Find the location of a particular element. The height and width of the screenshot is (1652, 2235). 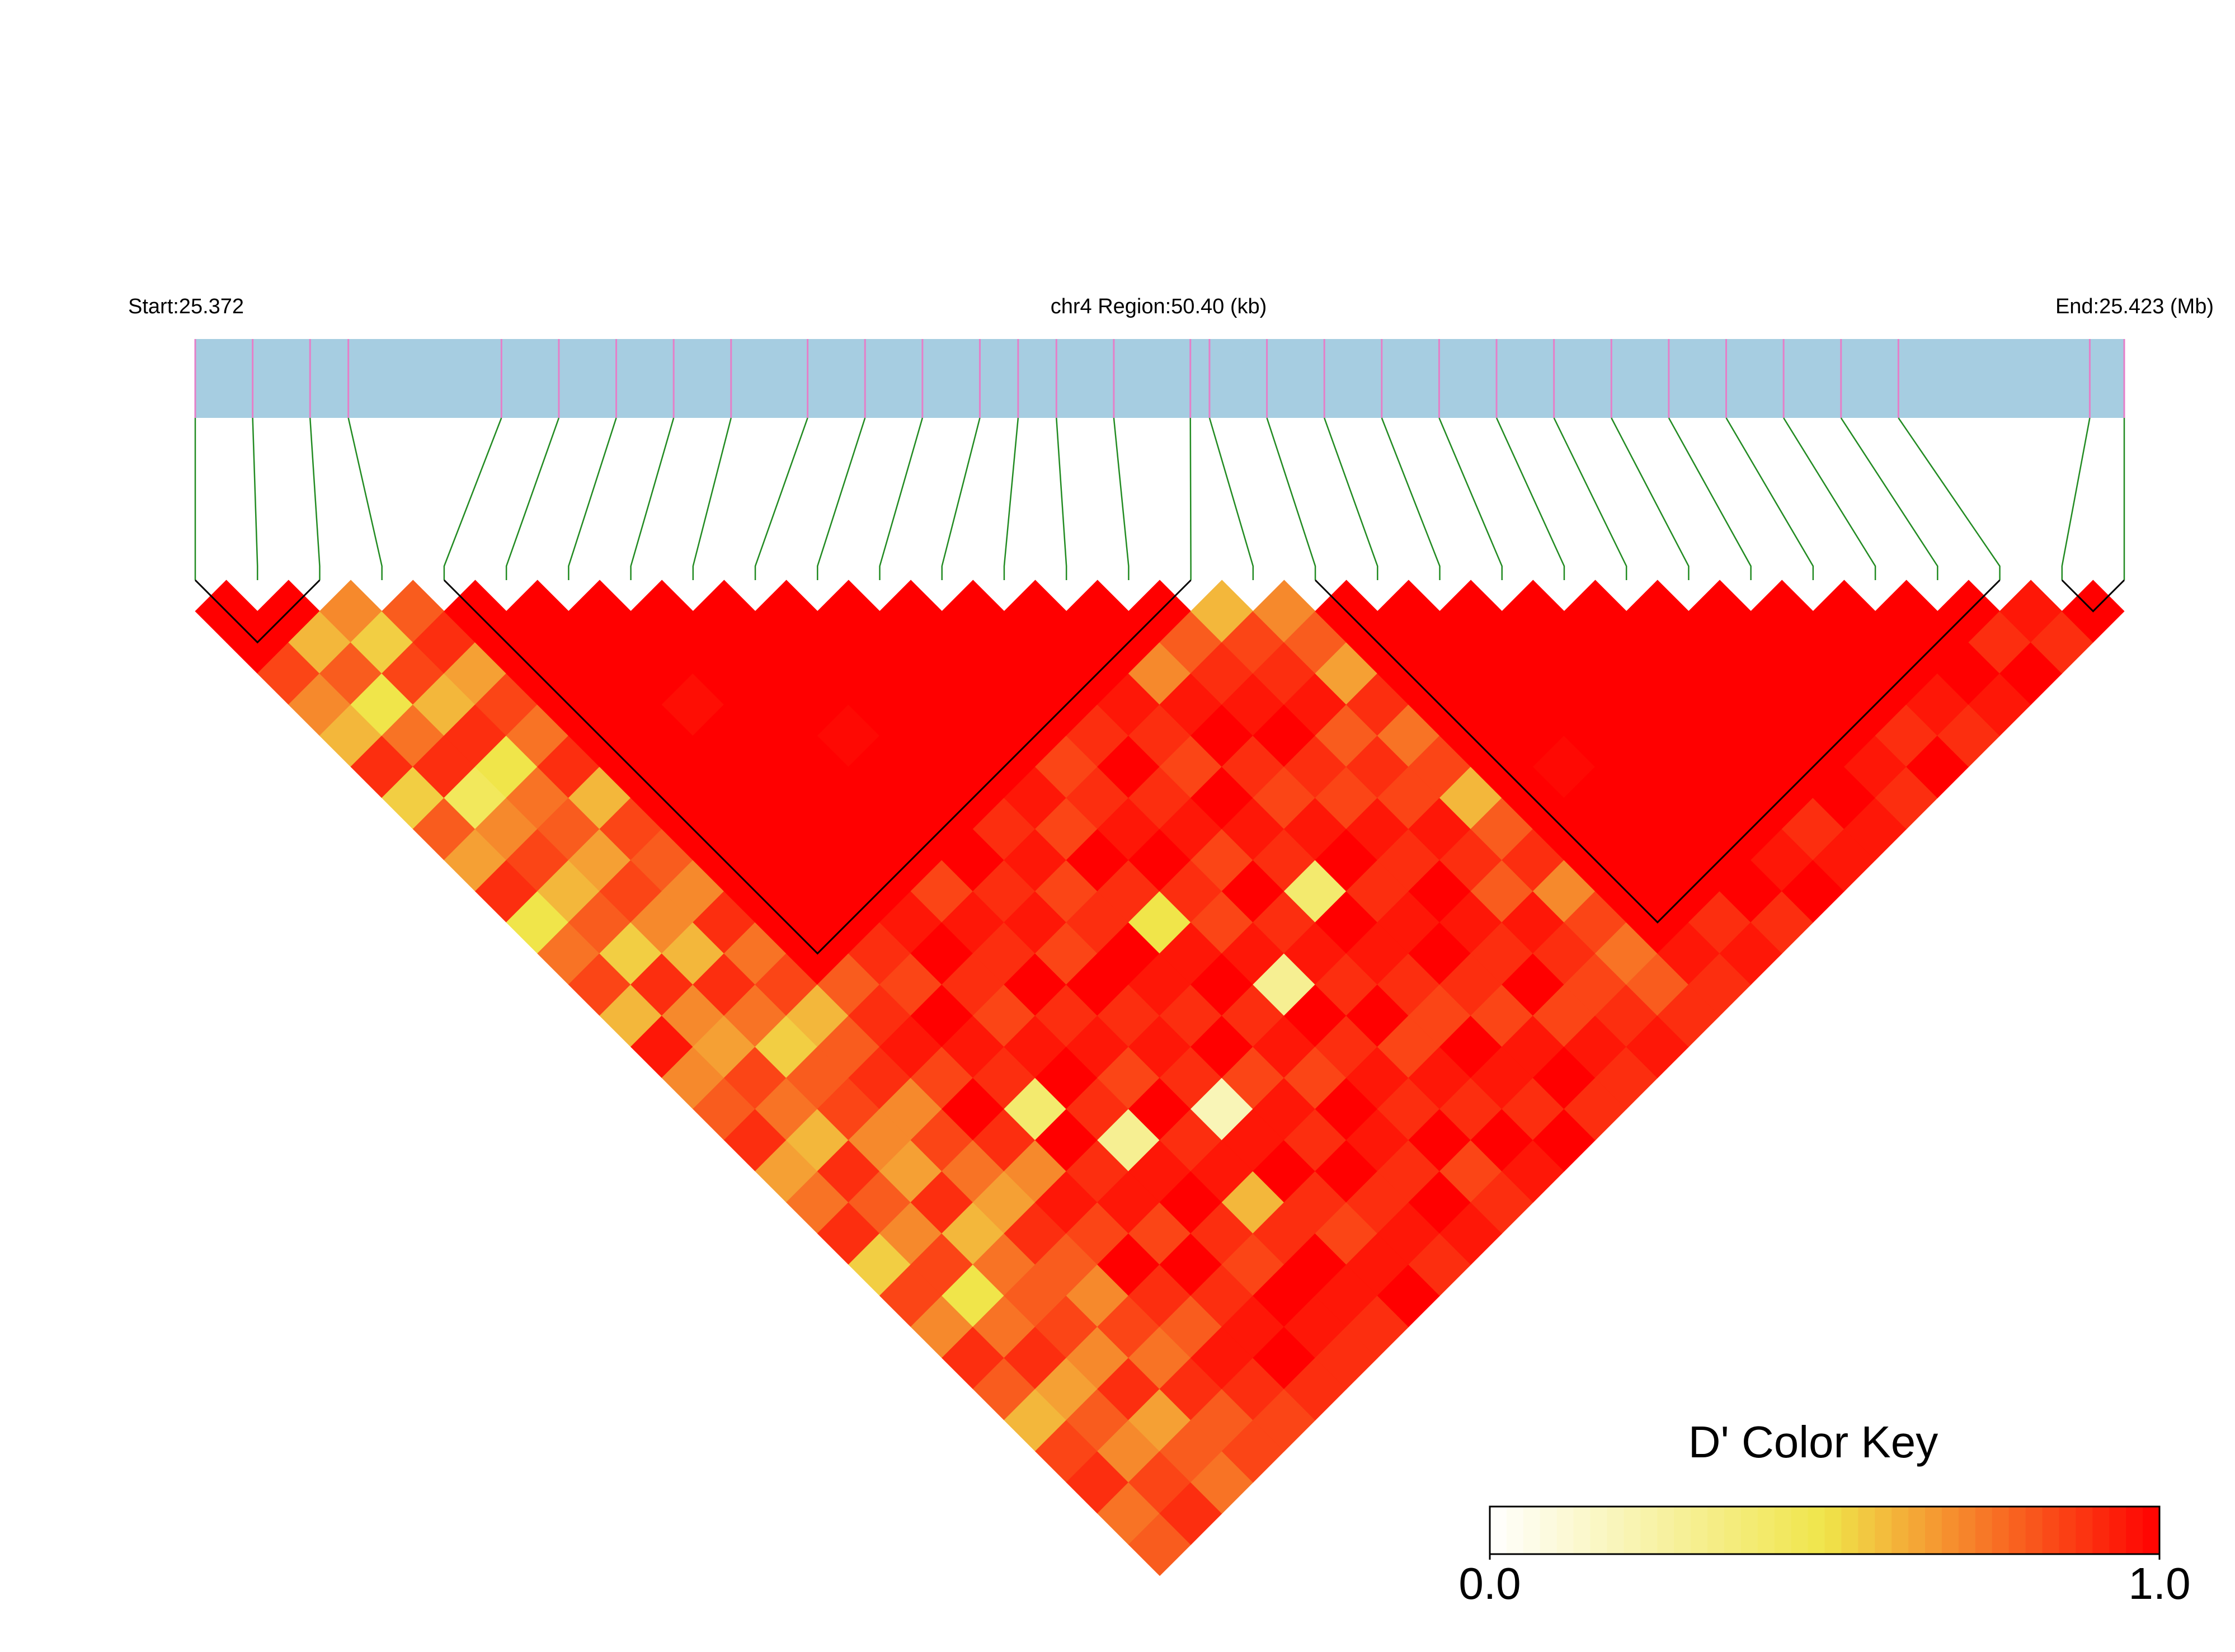

end-label: End:25.423 (Mb) is located at coordinates (2134, 306).